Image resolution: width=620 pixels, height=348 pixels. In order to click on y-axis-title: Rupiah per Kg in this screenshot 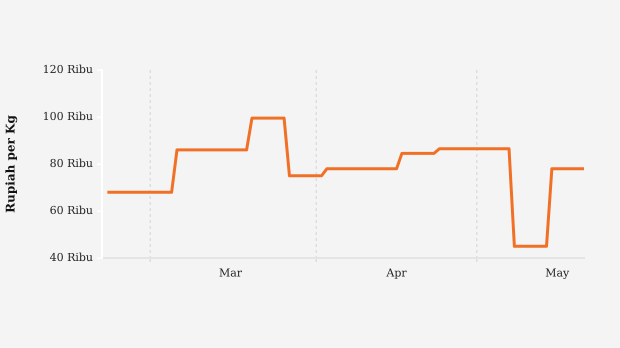, I will do `click(10, 163)`.